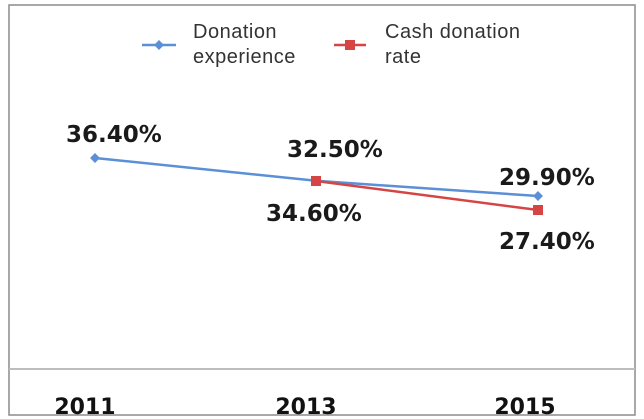  What do you see at coordinates (427, 44) in the screenshot?
I see `legend-item-cash-donation-rate: Cash donation rate` at bounding box center [427, 44].